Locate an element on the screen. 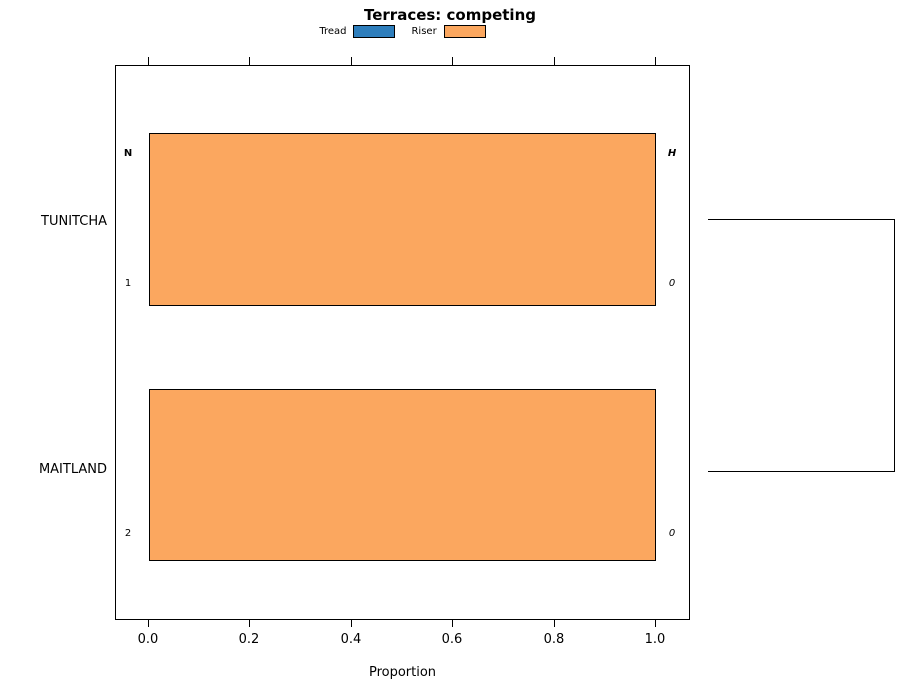 Image resolution: width=900 pixels, height=700 pixels. annotation-n-header: N is located at coordinates (128, 153).